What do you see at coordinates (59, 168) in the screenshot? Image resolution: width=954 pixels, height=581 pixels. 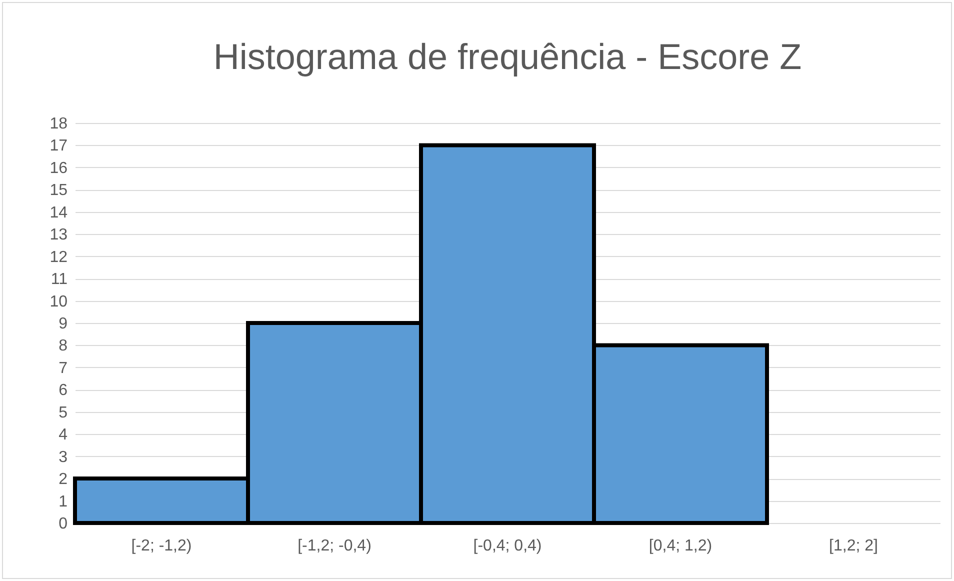 I see `y-tick-label: 16` at bounding box center [59, 168].